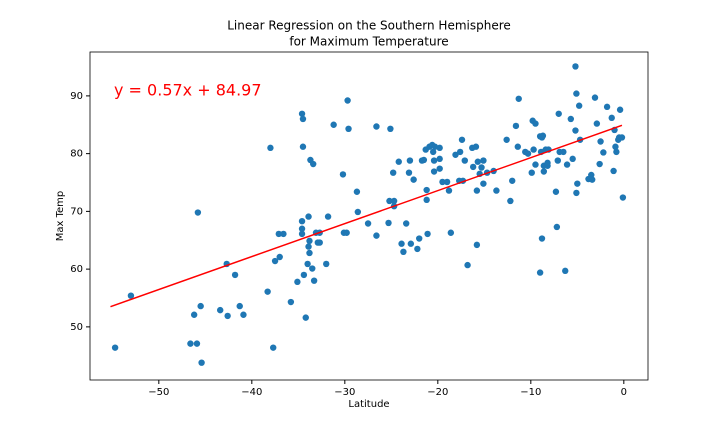 The height and width of the screenshot is (432, 720). I want to click on y-tick-label: 90, so click(76, 96).